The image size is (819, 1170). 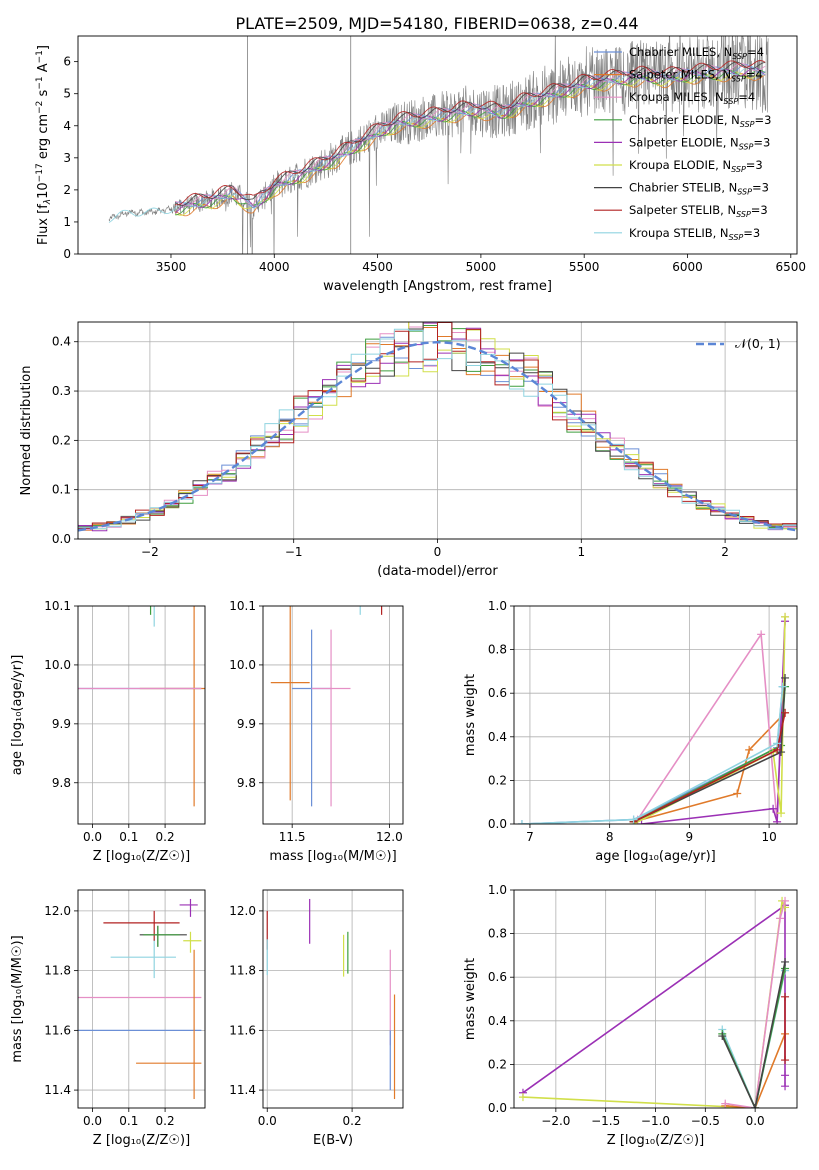 What do you see at coordinates (67, 222) in the screenshot?
I see `y-tick-label: 1` at bounding box center [67, 222].